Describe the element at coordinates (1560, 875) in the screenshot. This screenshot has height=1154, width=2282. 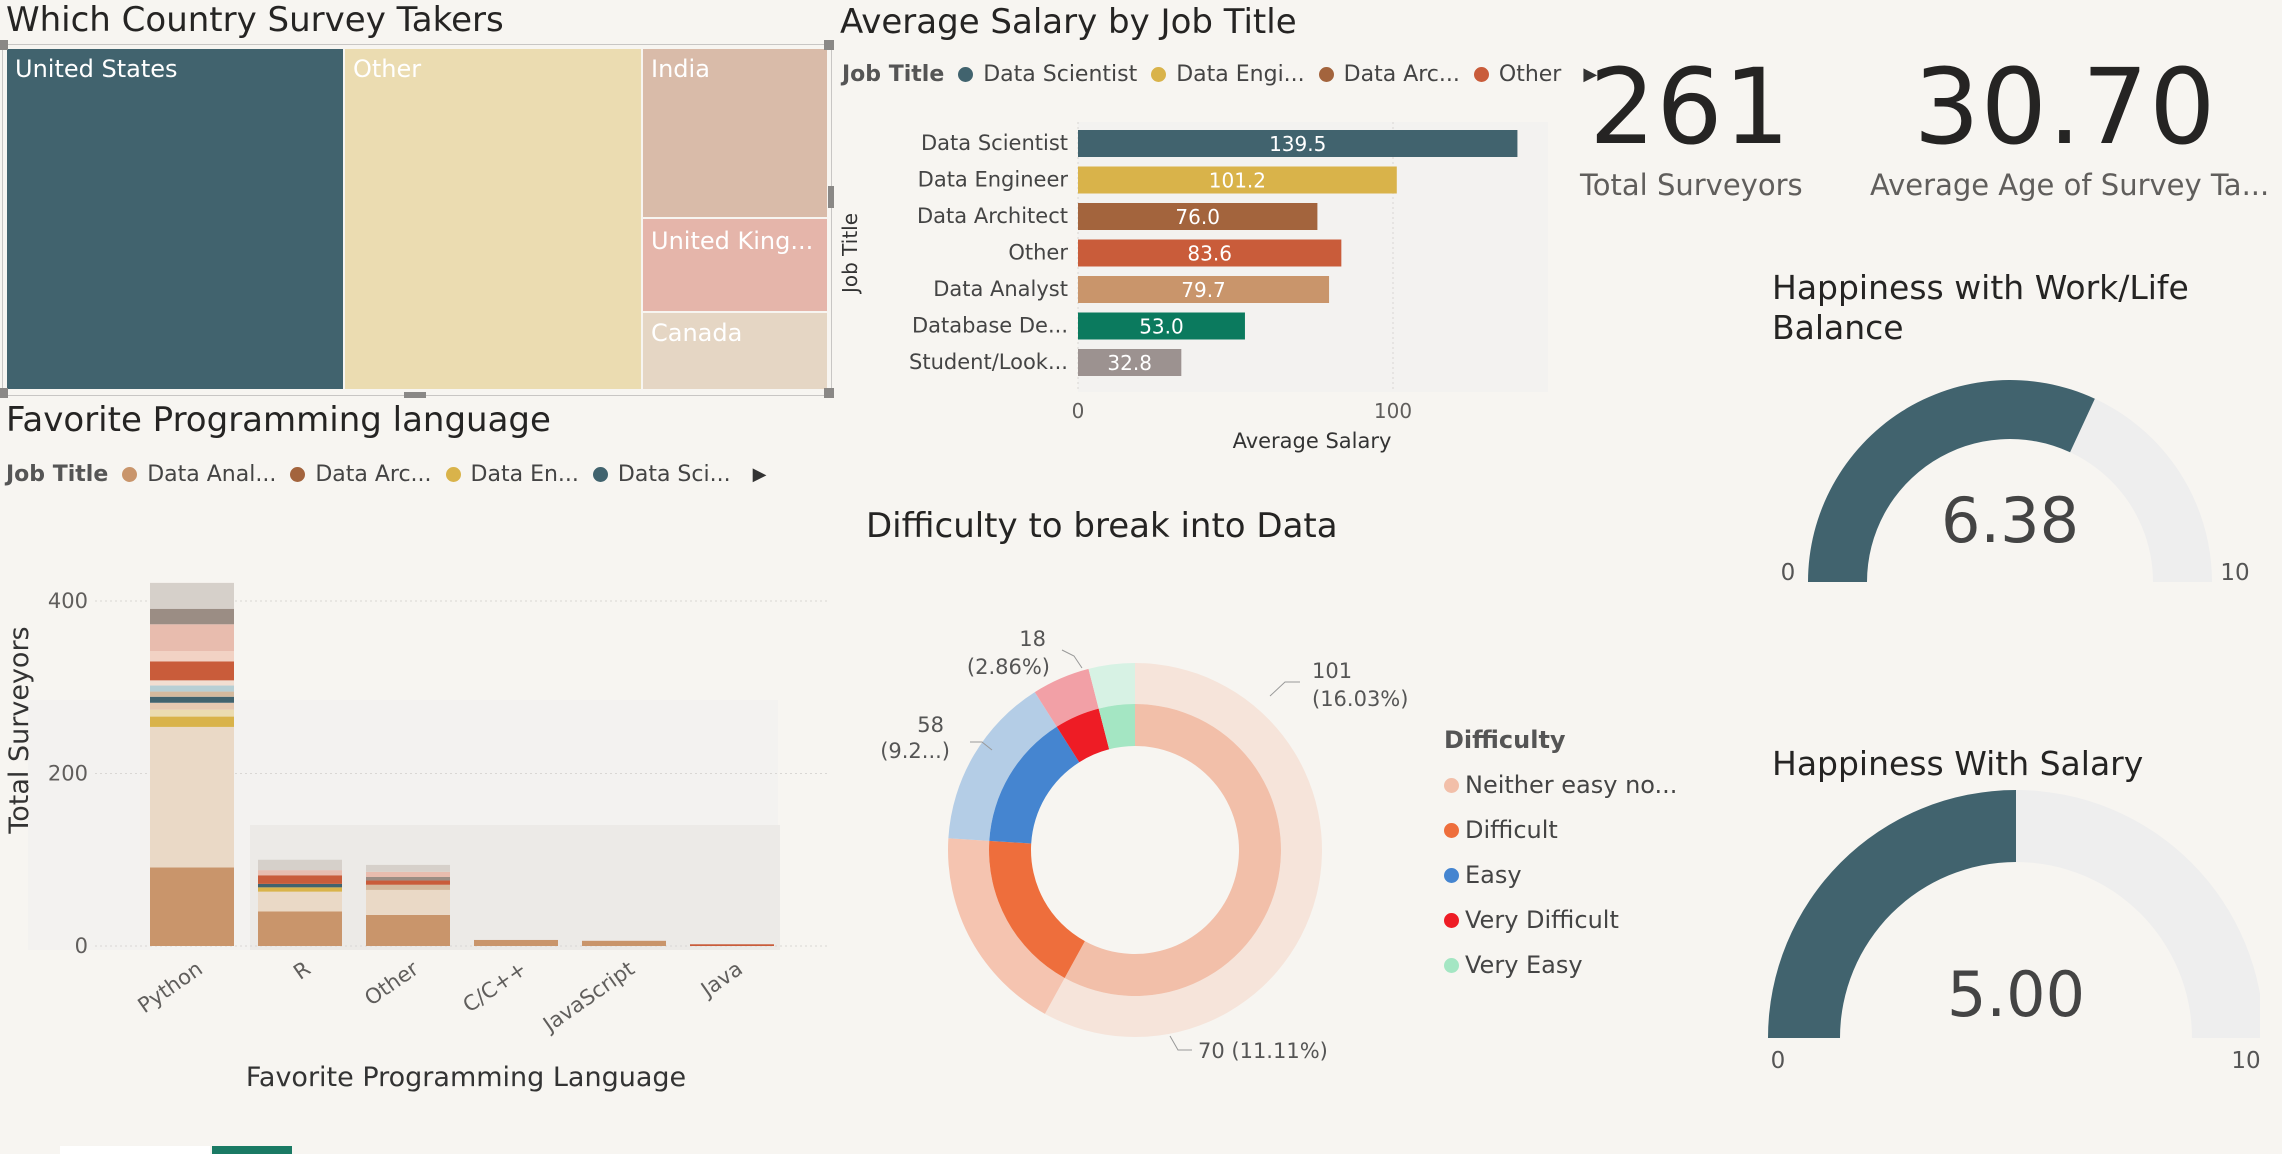
I see `legend-item: Easy` at that location.